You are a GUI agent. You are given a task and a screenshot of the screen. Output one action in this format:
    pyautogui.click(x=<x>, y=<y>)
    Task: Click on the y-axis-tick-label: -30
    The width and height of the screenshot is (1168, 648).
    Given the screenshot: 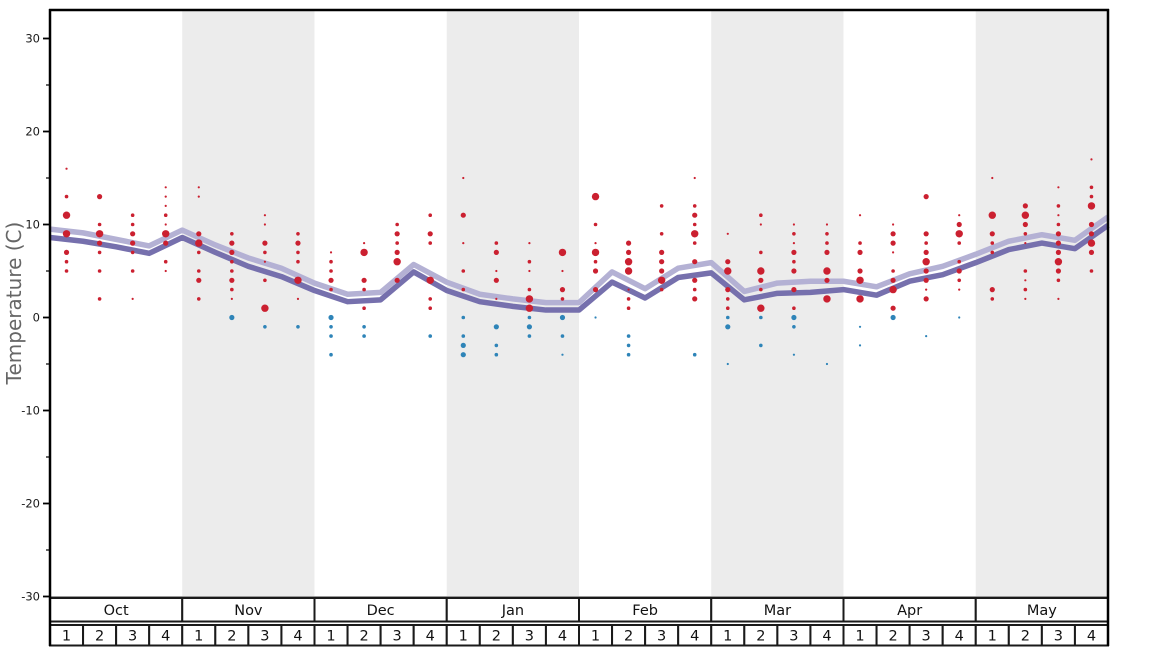 What is the action you would take?
    pyautogui.click(x=30, y=597)
    